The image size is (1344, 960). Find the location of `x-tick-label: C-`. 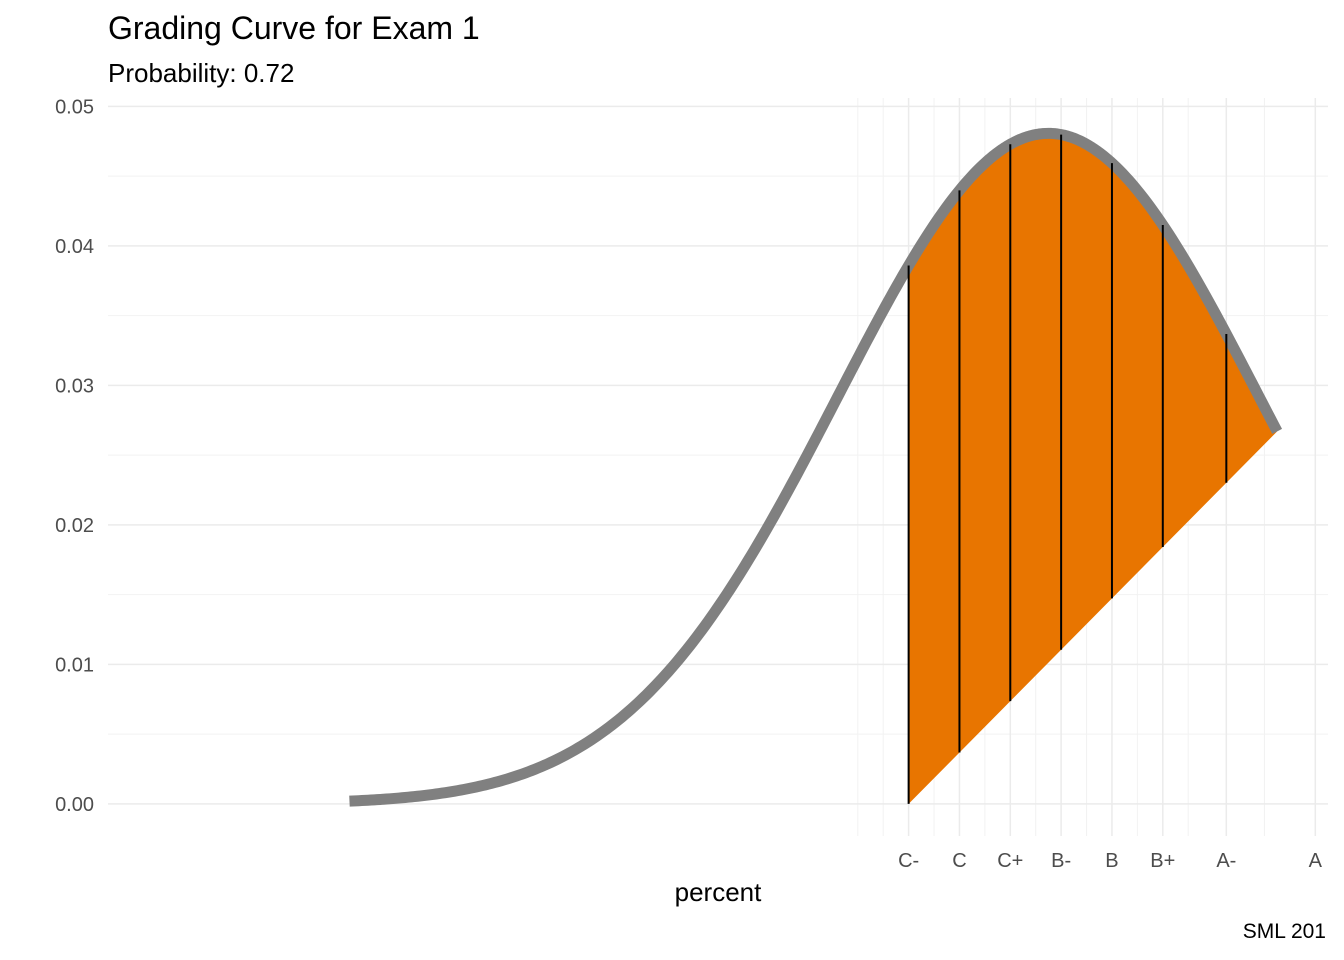

x-tick-label: C- is located at coordinates (908, 861).